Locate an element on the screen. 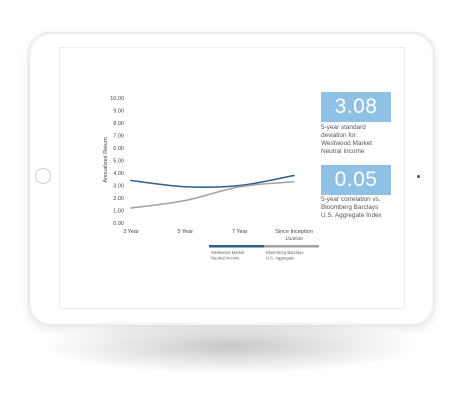 The width and height of the screenshot is (460, 404). y-tick-label: 7.00 is located at coordinates (118, 137).